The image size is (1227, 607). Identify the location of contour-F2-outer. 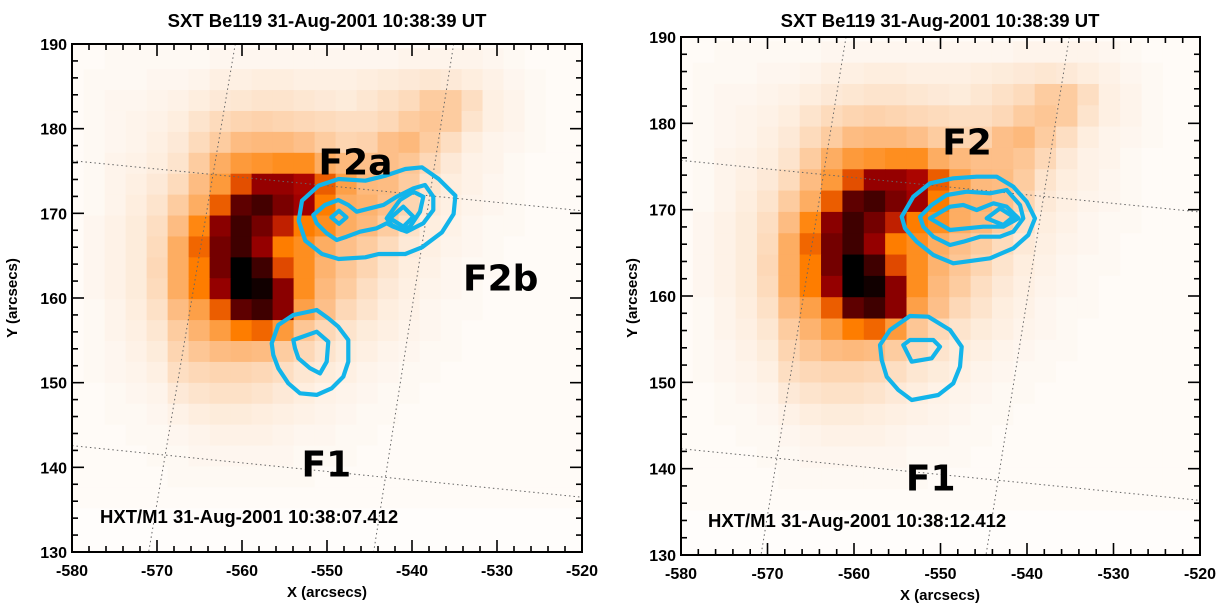
(968, 220).